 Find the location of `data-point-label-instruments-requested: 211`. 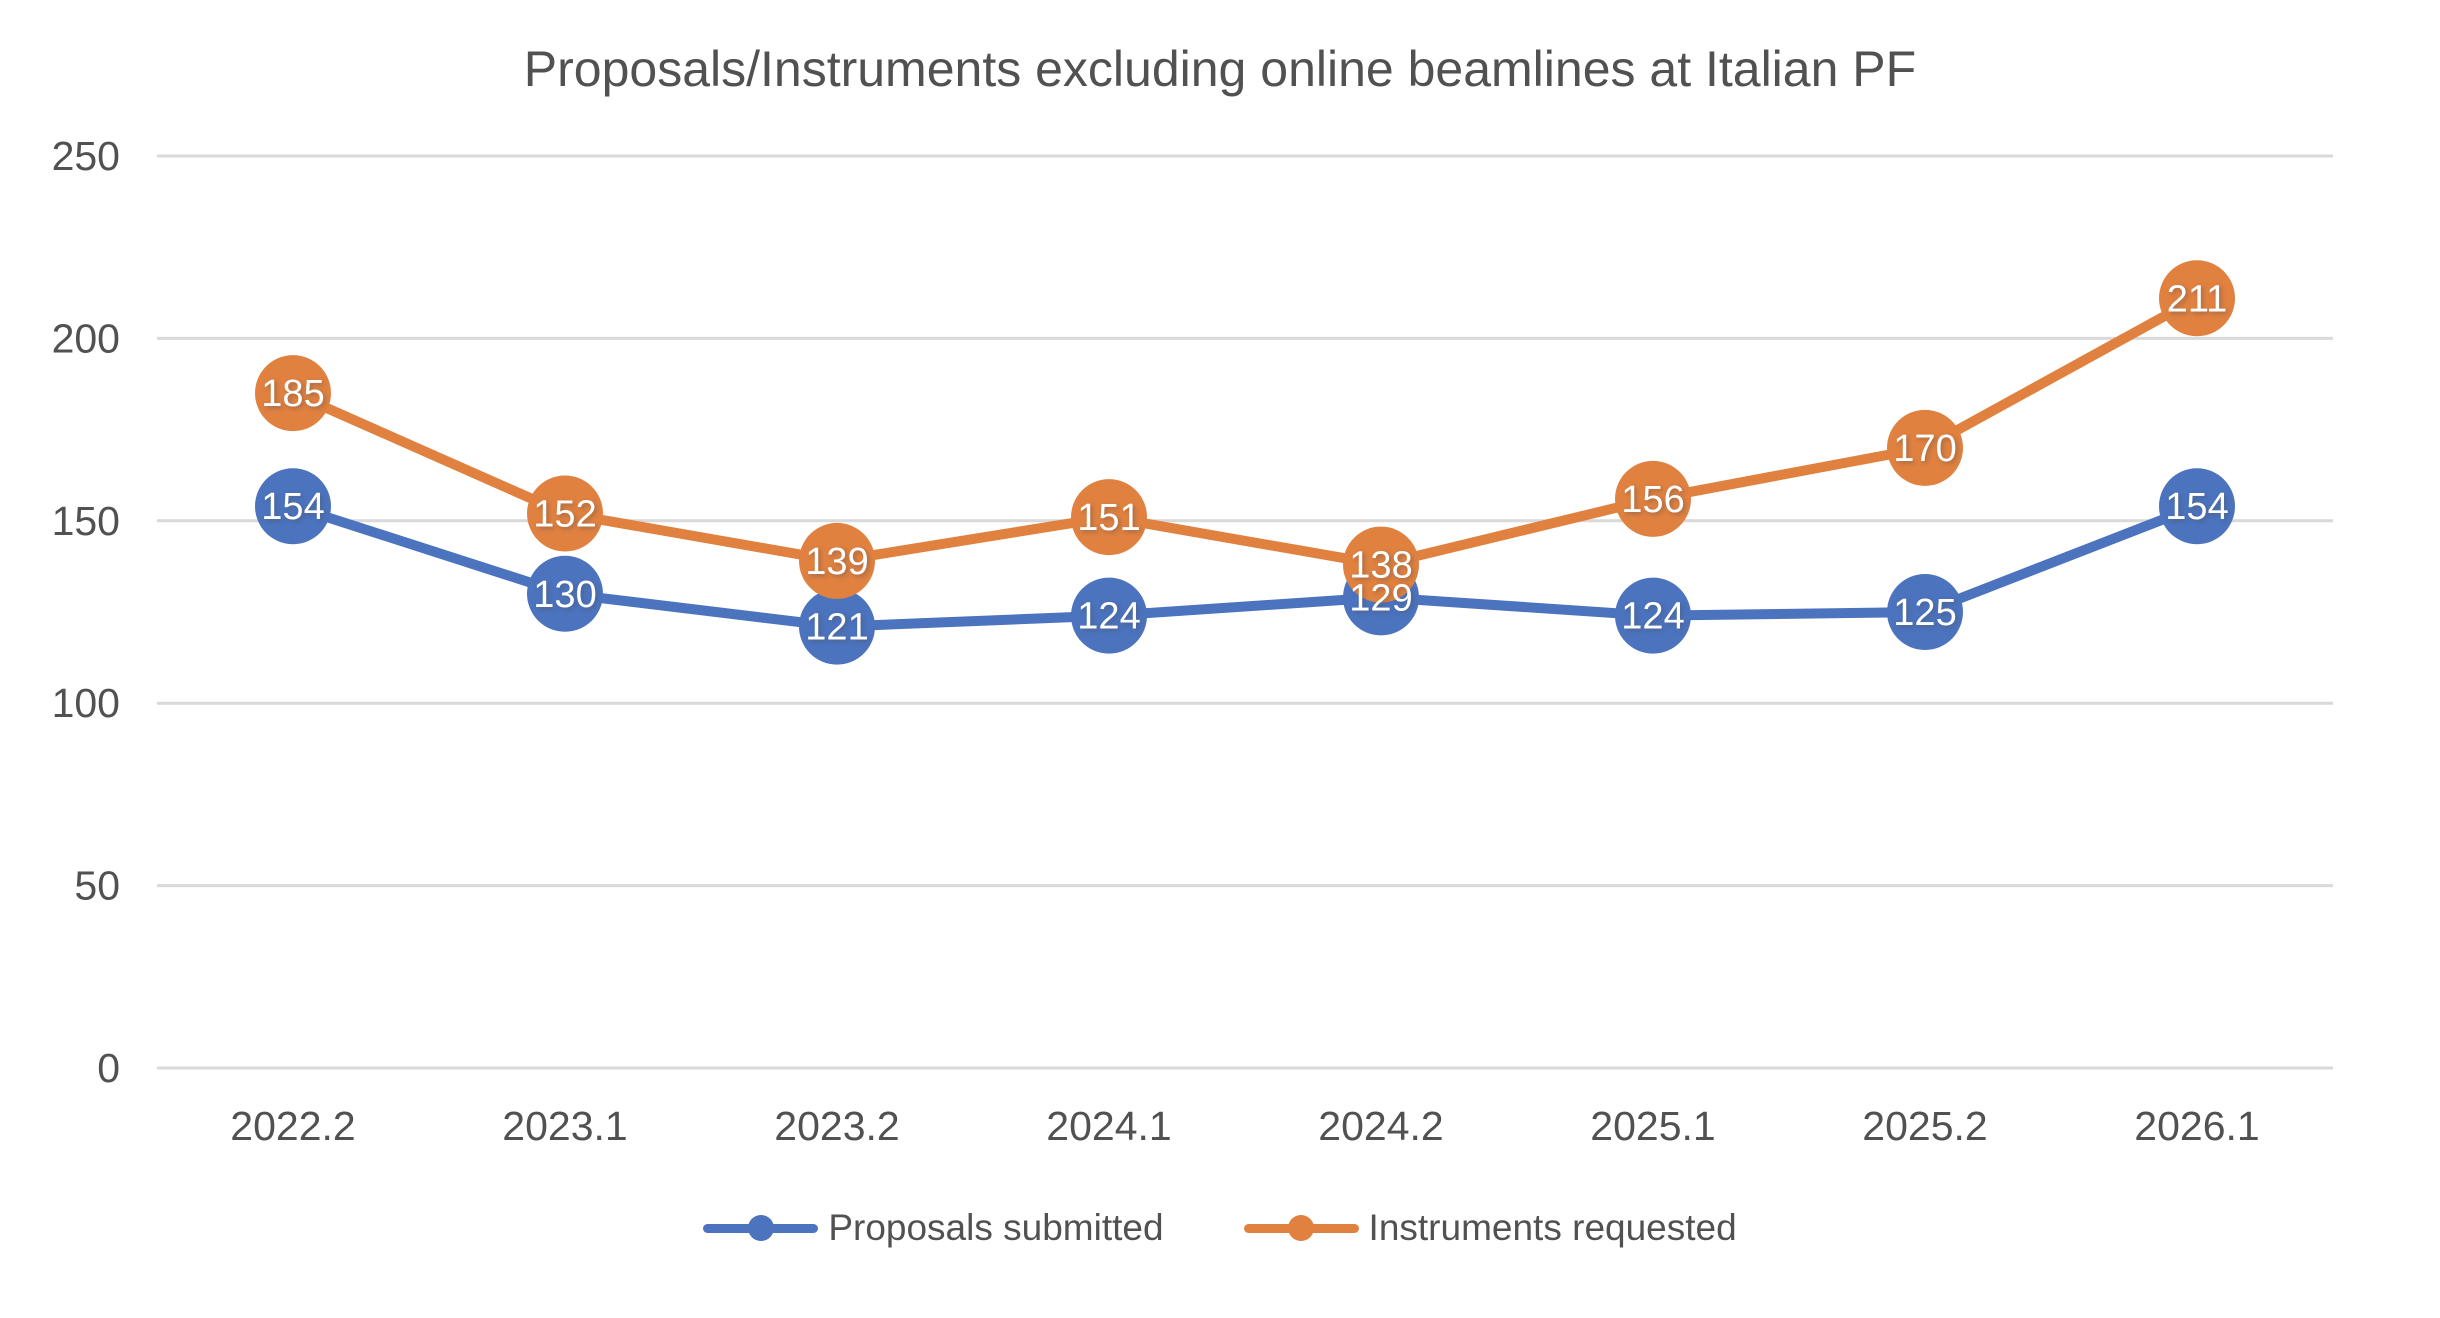

data-point-label-instruments-requested: 211 is located at coordinates (2197, 299).